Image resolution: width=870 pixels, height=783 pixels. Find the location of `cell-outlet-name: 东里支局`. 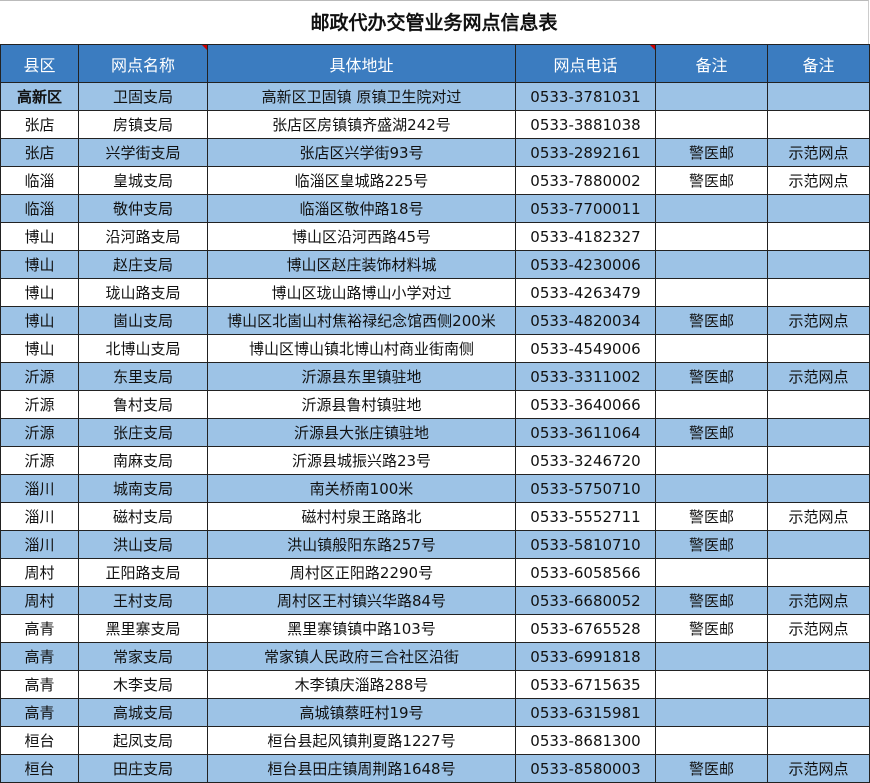

cell-outlet-name: 东里支局 is located at coordinates (143, 376).